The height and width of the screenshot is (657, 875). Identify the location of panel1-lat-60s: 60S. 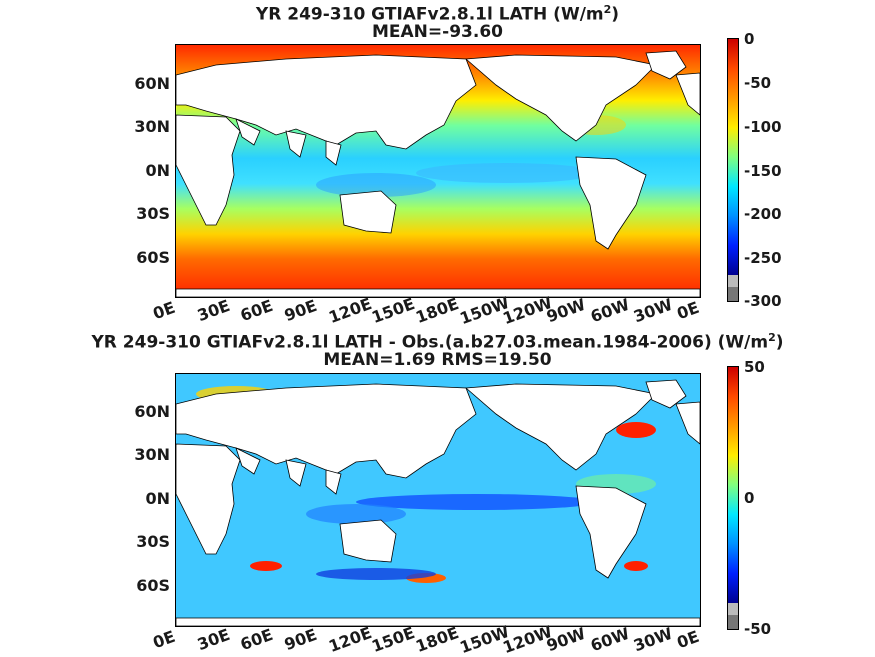
(153, 257).